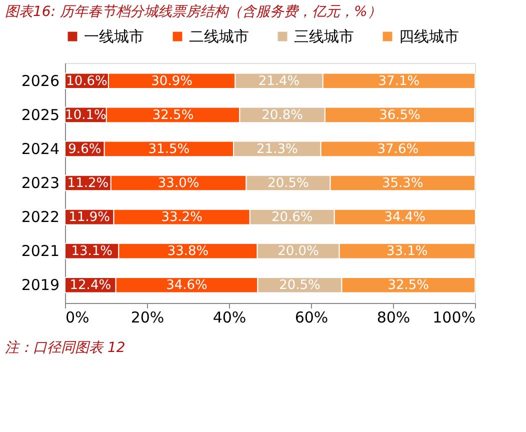  What do you see at coordinates (187, 286) in the screenshot?
I see `data-label: 34.6%` at bounding box center [187, 286].